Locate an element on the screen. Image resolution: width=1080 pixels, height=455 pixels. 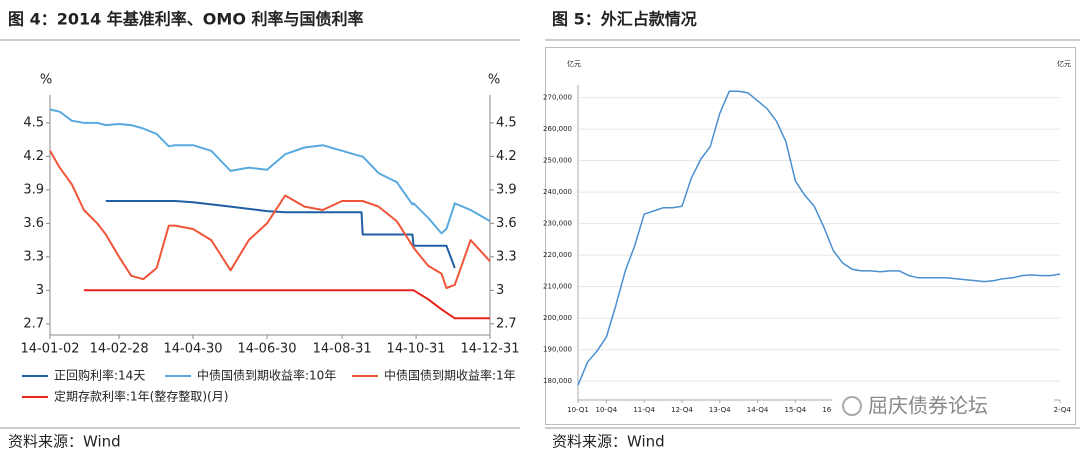
y-tick-label: 270,000 is located at coordinates (557, 98).